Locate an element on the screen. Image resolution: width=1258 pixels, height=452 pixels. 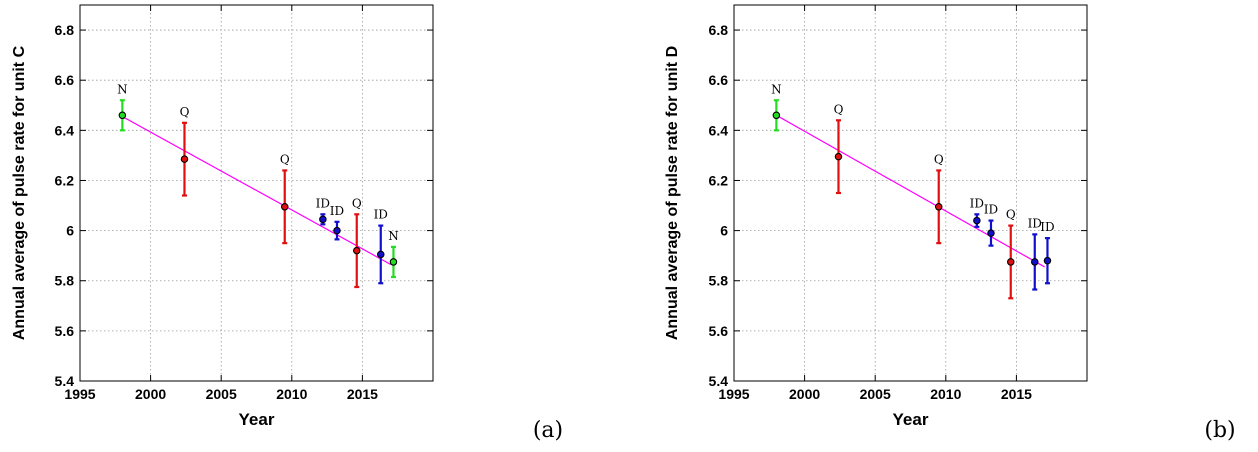
y-axis-label: Annual average of pulse rate for unit D is located at coordinates (672, 193).